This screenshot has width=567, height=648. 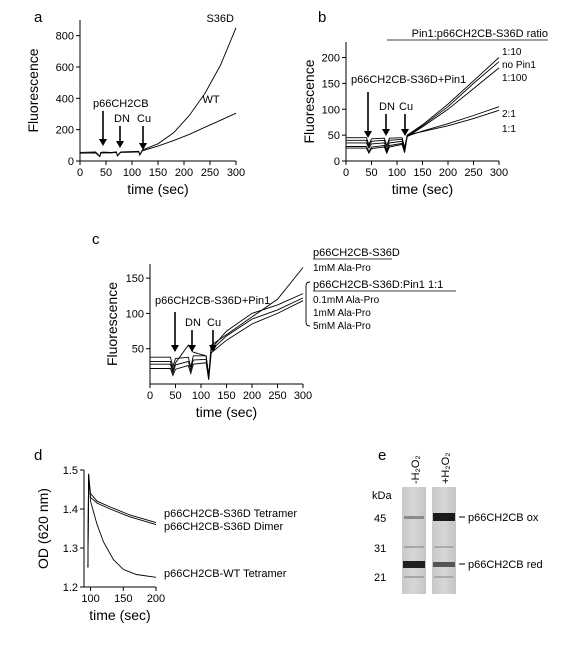 I want to click on series-label-1-10: 1:10, so click(x=512, y=52).